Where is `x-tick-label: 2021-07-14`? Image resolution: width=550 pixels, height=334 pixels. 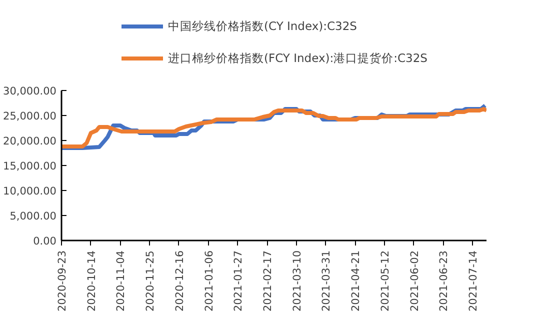 x-tick-label: 2021-07-14 is located at coordinates (474, 281).